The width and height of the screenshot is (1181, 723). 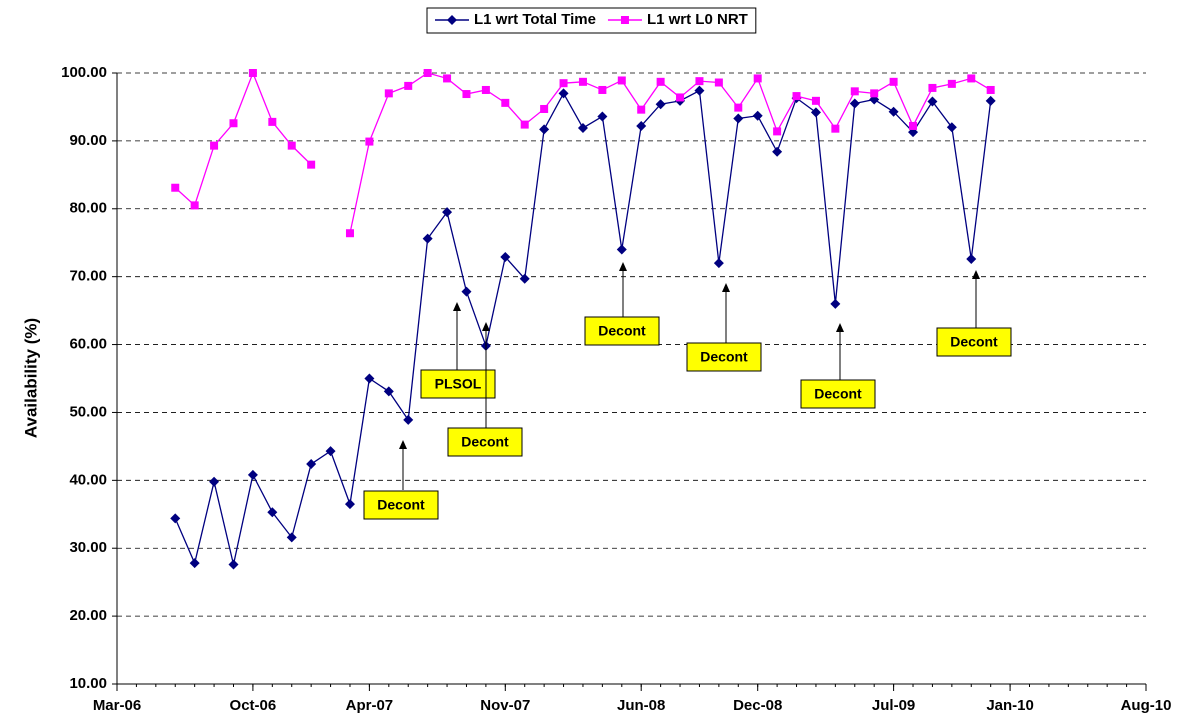 What do you see at coordinates (1010, 705) in the screenshot?
I see `x-tick-label: Jan-10` at bounding box center [1010, 705].